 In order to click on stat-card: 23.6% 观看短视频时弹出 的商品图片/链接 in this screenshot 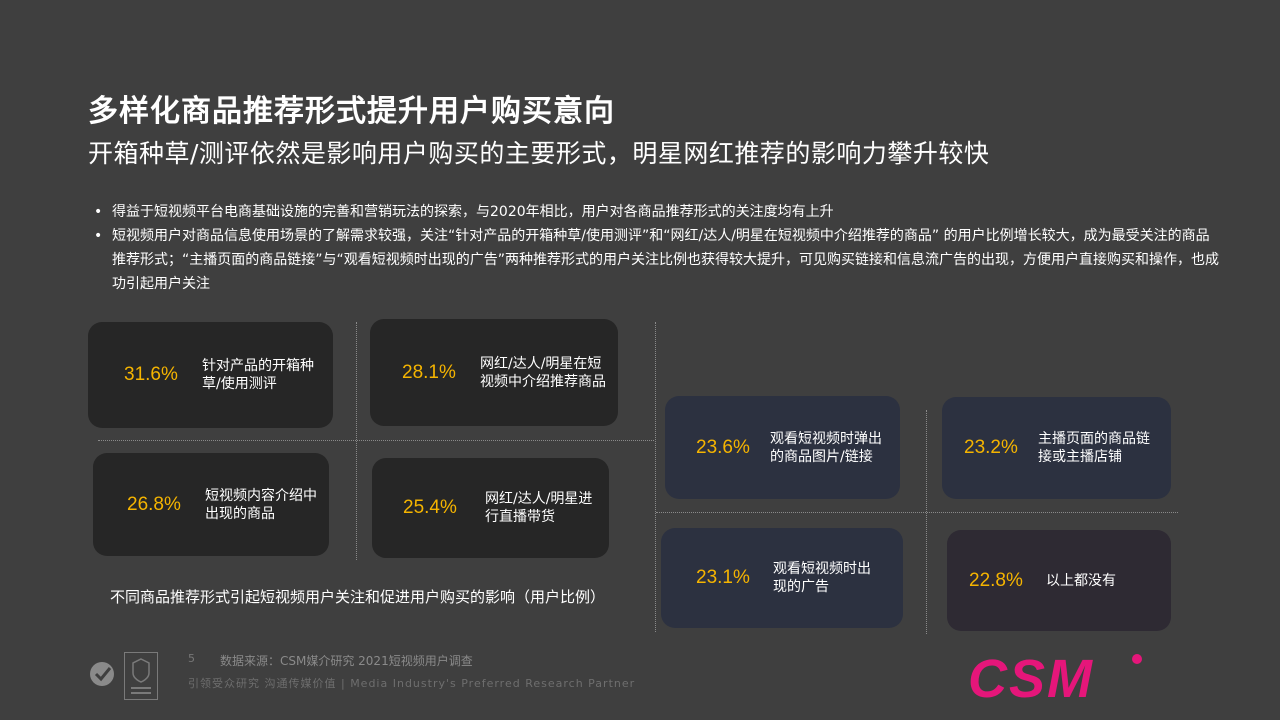, I will do `click(782, 447)`.